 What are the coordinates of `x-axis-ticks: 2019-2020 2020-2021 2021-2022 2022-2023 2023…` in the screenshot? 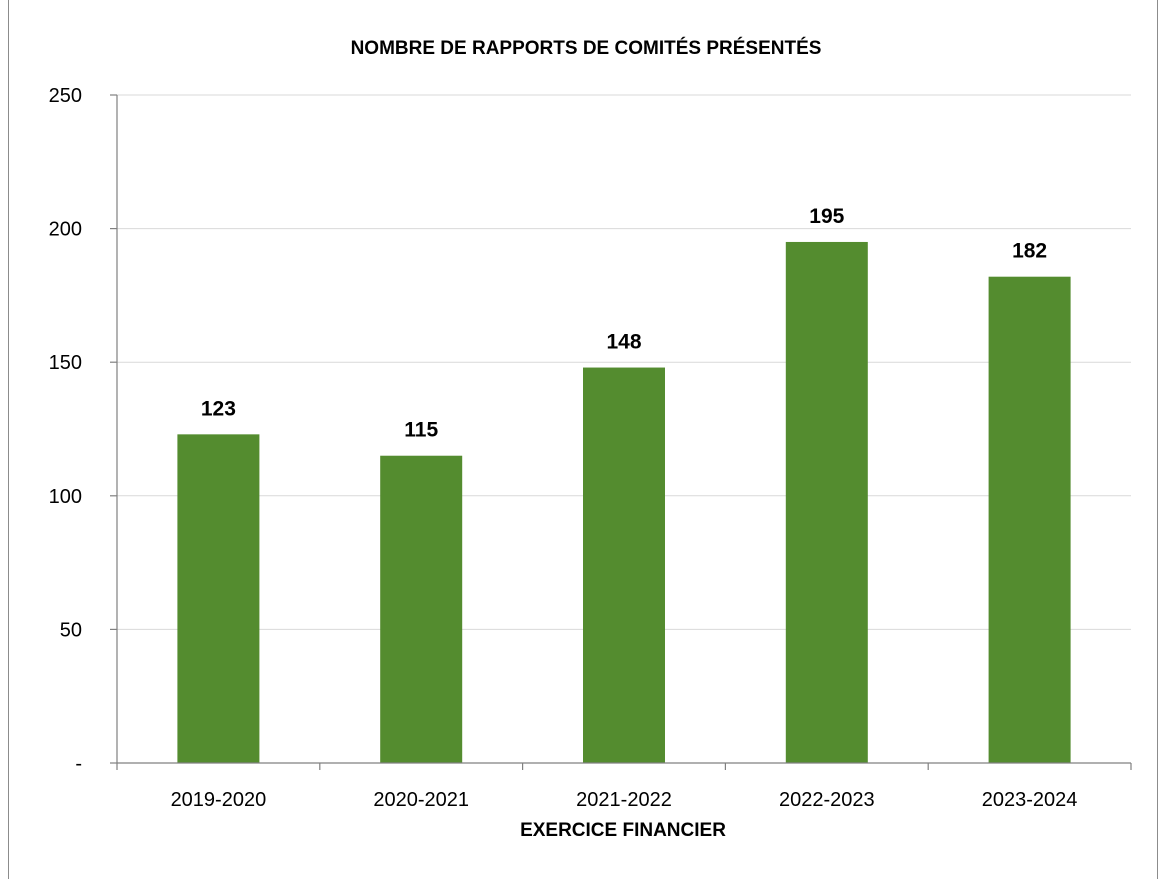 It's located at (624, 787).